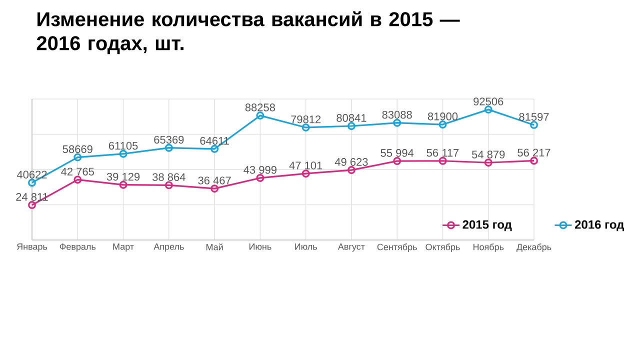 The image size is (640, 342). Describe the element at coordinates (351, 162) in the screenshot. I see `data-label: 49 623` at that location.